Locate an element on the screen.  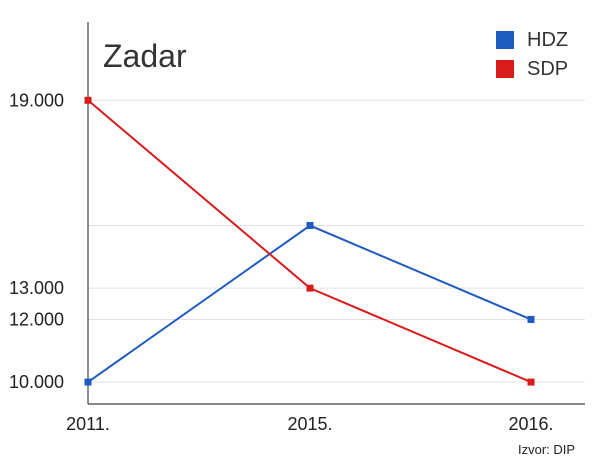
y-tick-label-3: 10.000 is located at coordinates (36, 382).